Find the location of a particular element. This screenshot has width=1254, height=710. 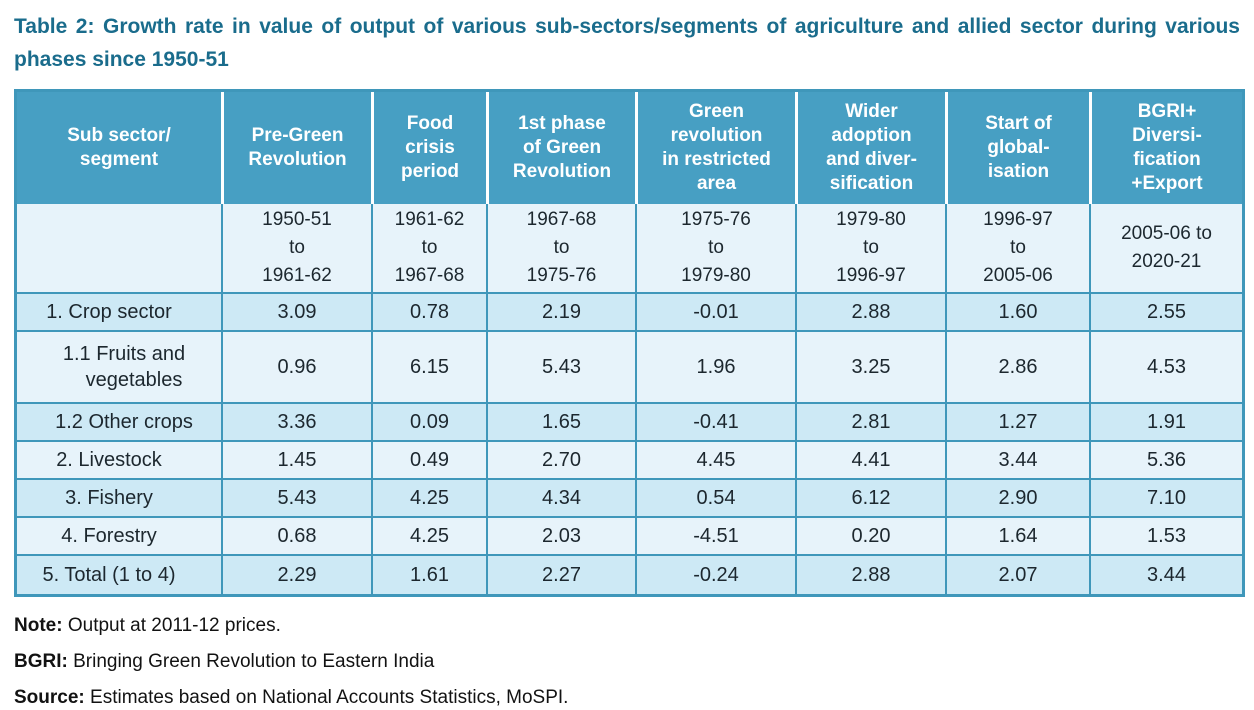

cell-value: 0.09 is located at coordinates (428, 423).